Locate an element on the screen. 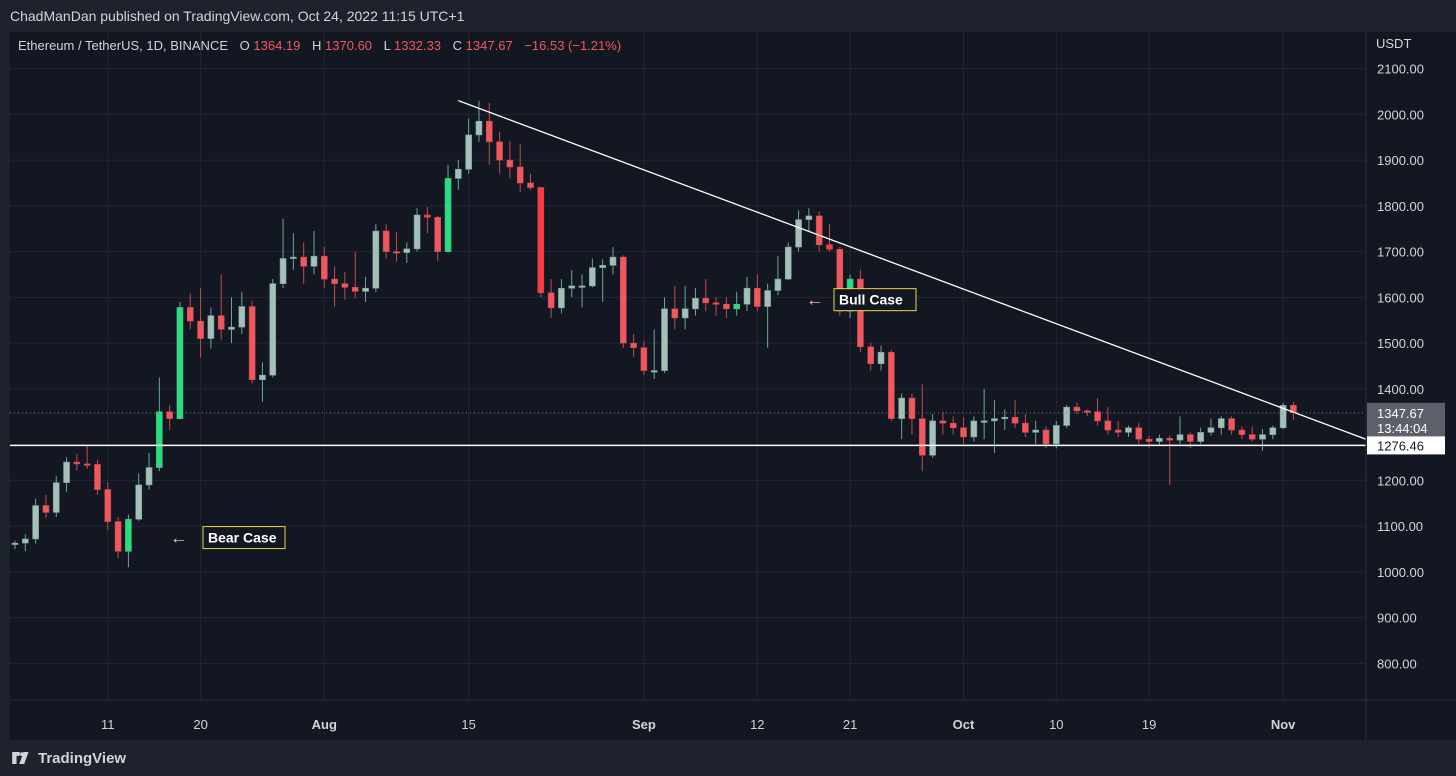 The width and height of the screenshot is (1456, 776). legend-close: 1347.67 is located at coordinates (489, 45).